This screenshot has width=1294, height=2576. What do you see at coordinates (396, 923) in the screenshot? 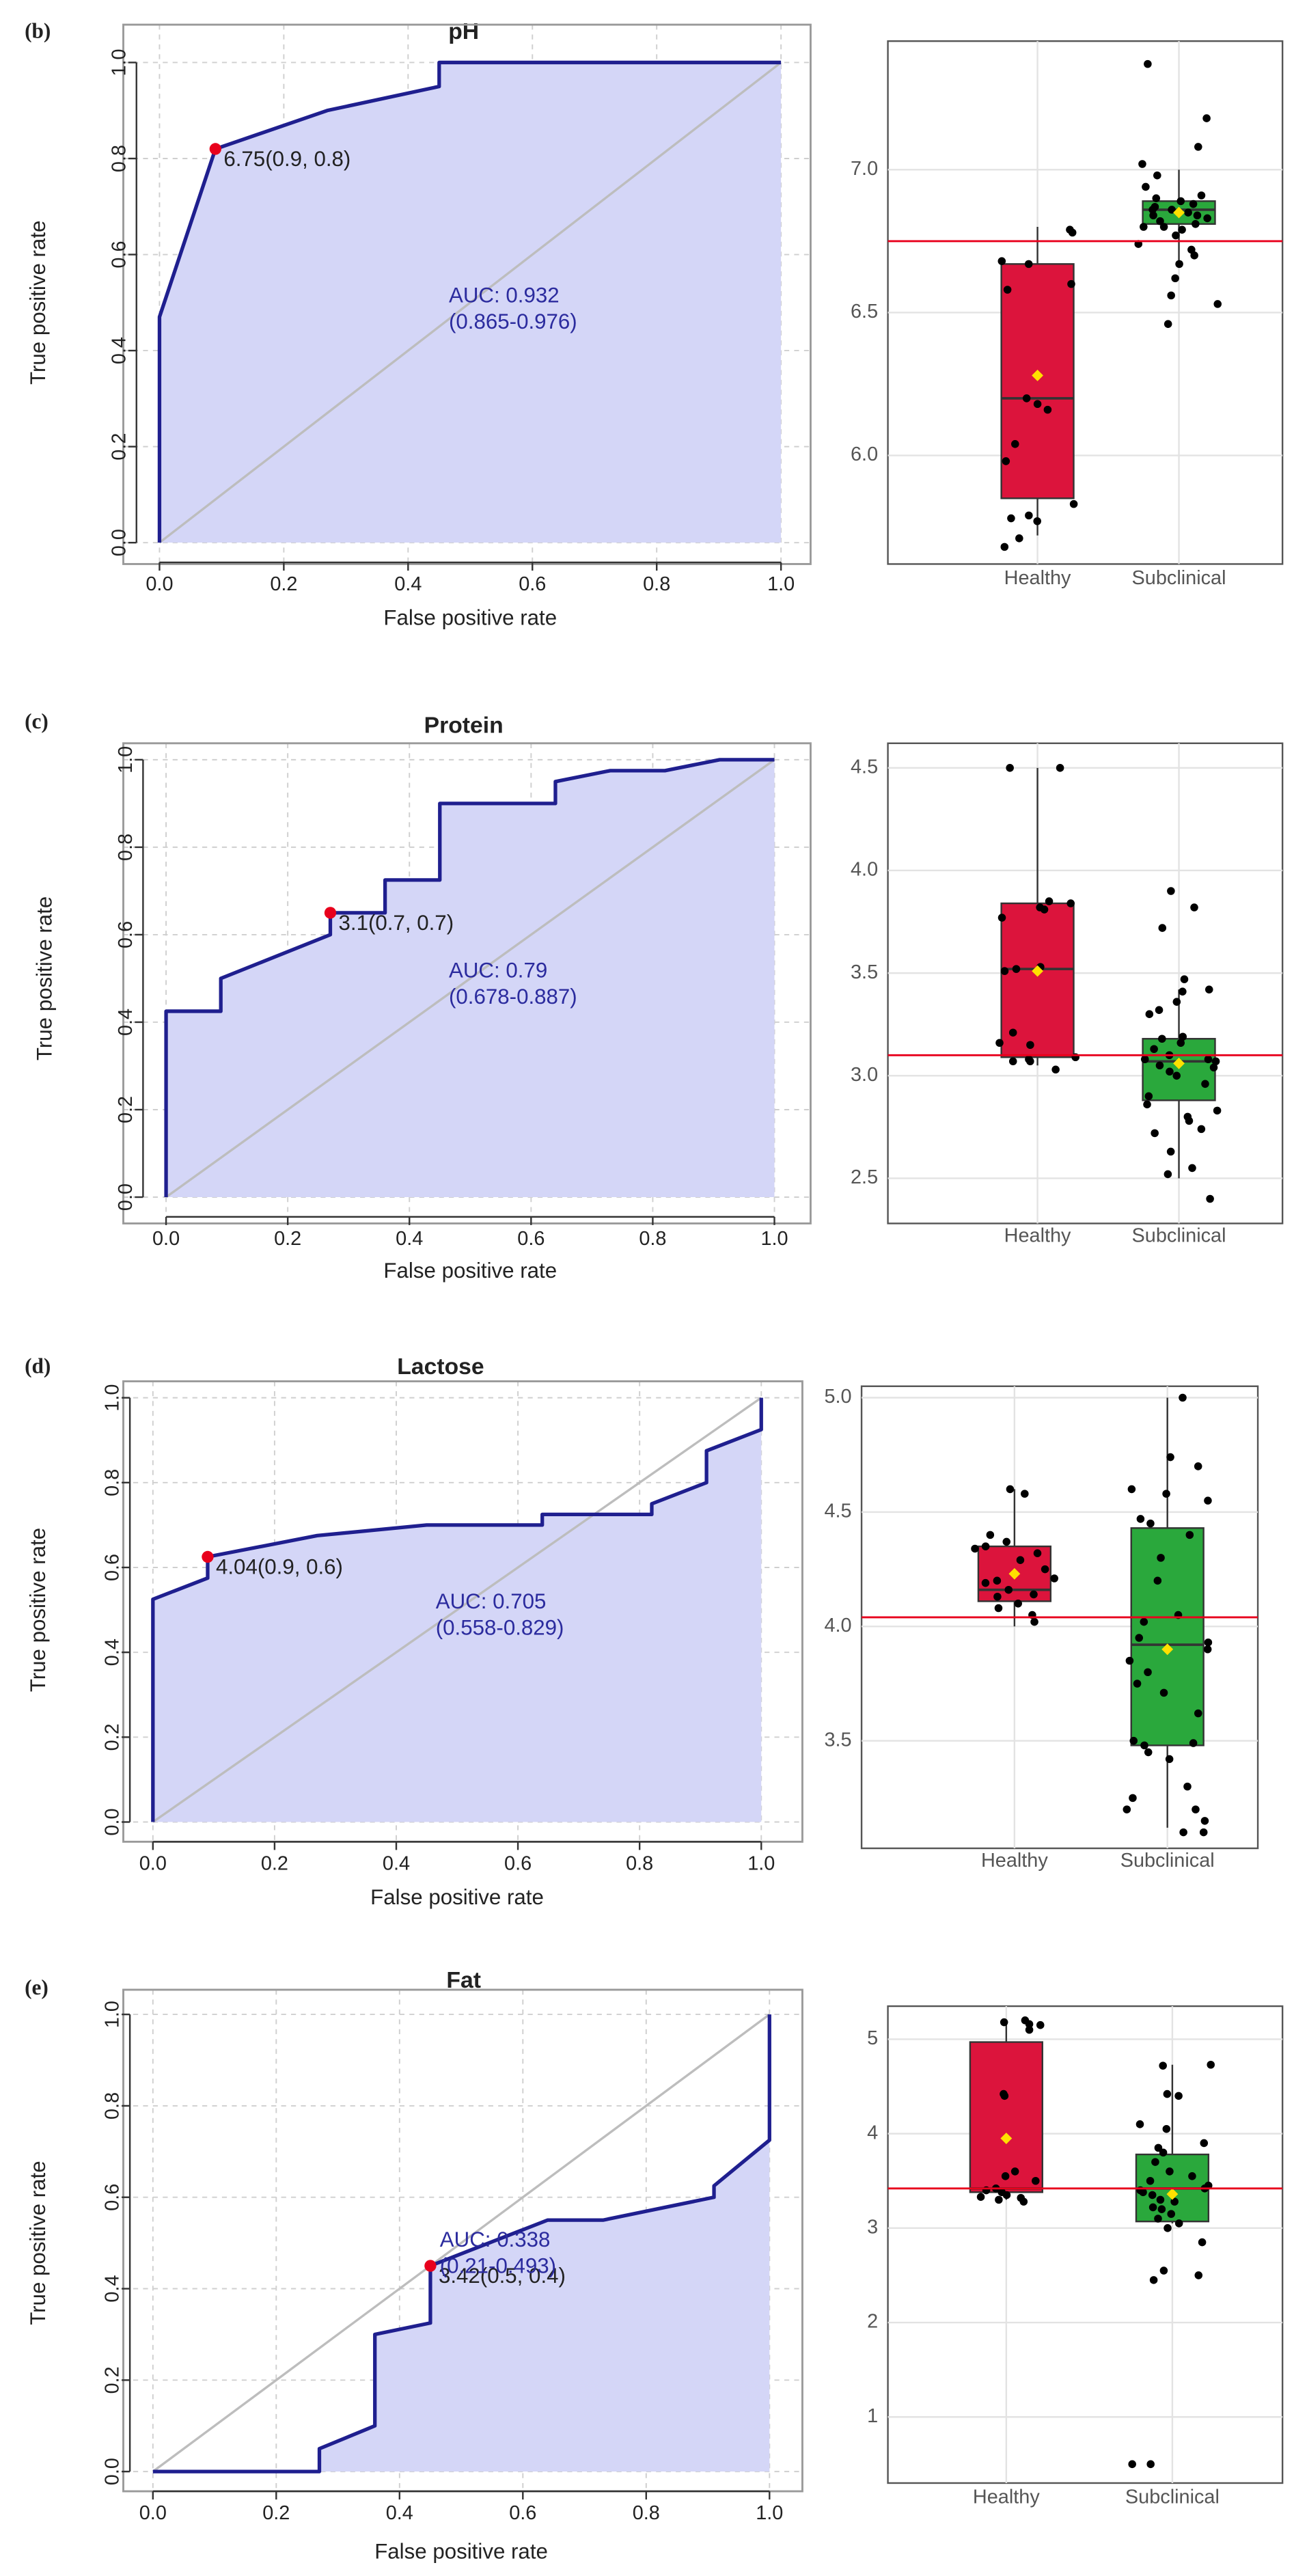
I see `cutoff-label: 3.1(0.7, 0.7)` at bounding box center [396, 923].